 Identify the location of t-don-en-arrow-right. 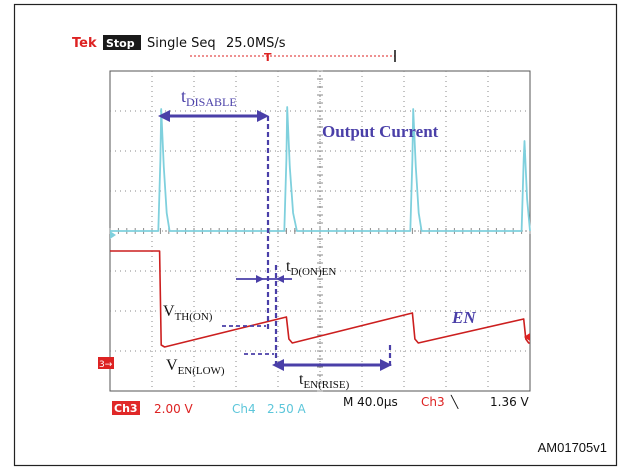
(280, 279).